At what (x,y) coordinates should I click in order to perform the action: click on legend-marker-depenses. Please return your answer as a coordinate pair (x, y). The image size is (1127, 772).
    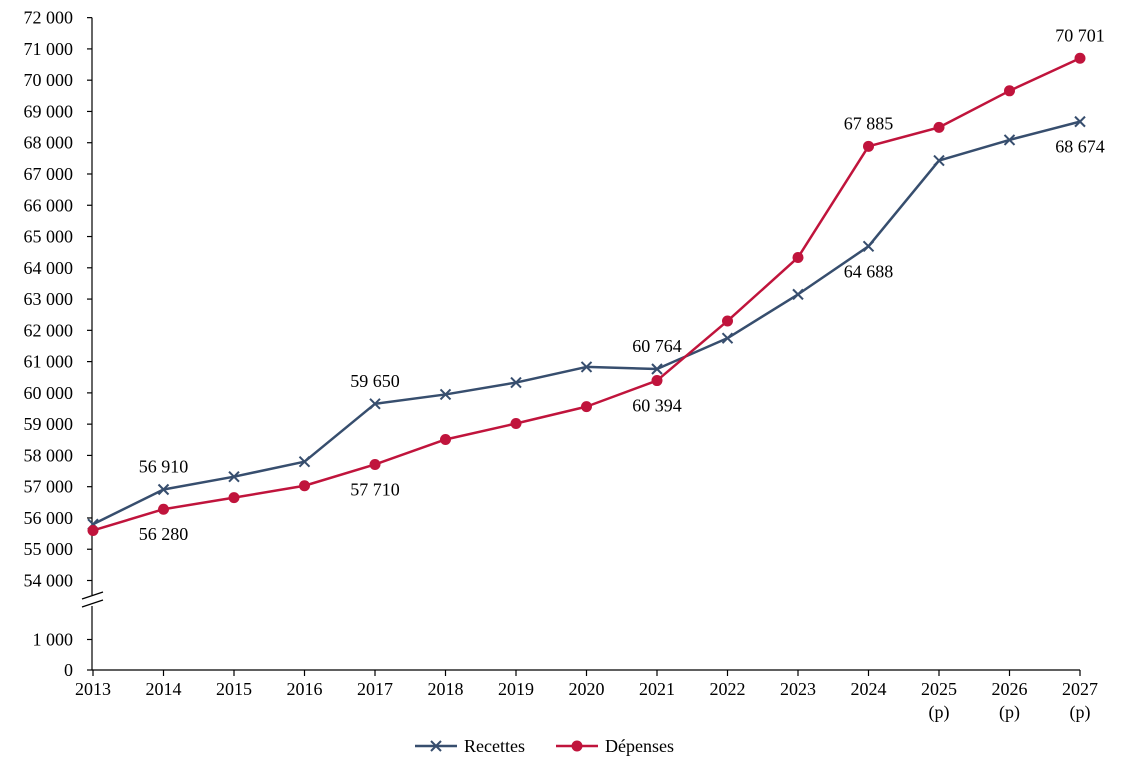
    Looking at the image, I should click on (577, 746).